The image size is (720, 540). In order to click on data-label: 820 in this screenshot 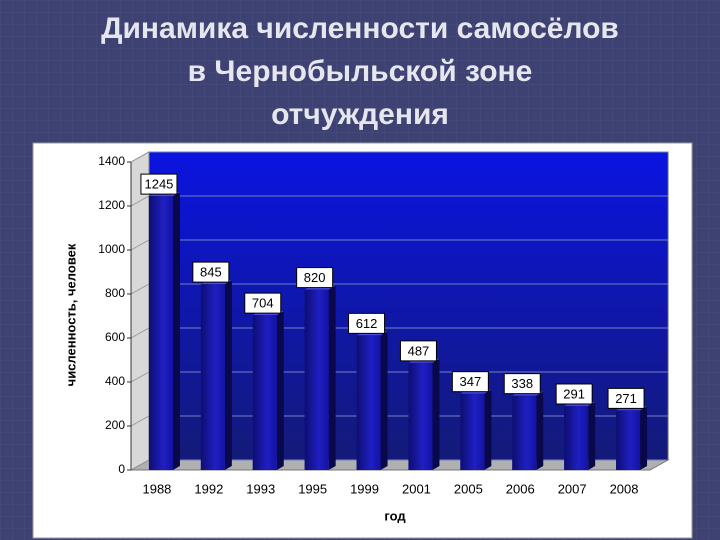, I will do `click(315, 277)`.